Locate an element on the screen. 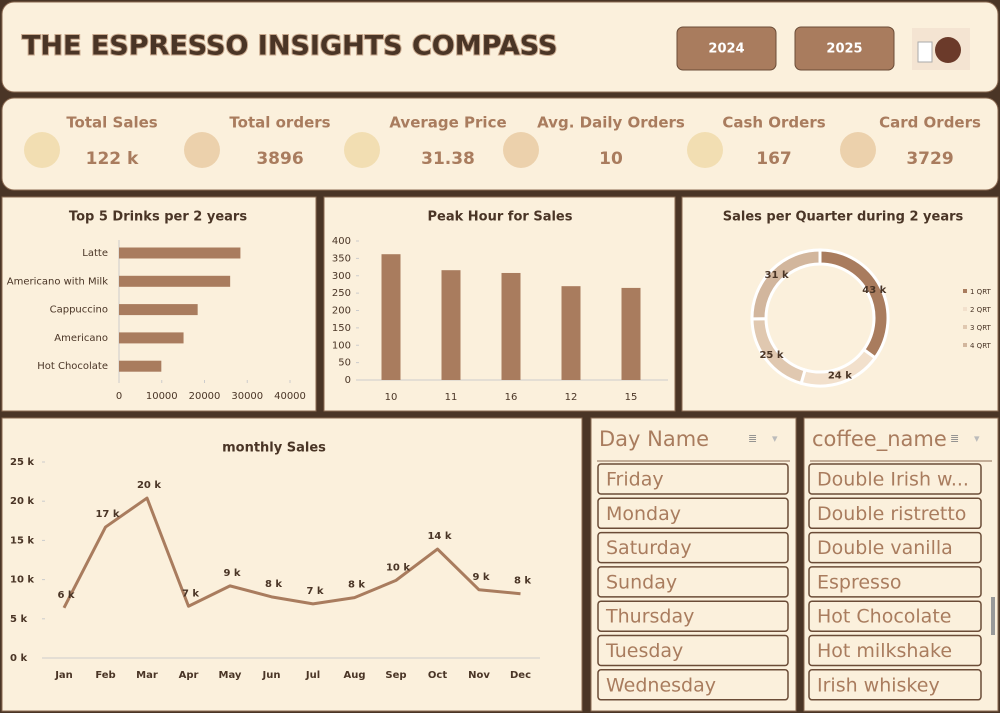 This screenshot has width=1000, height=713. kpi-label: Cash Orders is located at coordinates (773, 123).